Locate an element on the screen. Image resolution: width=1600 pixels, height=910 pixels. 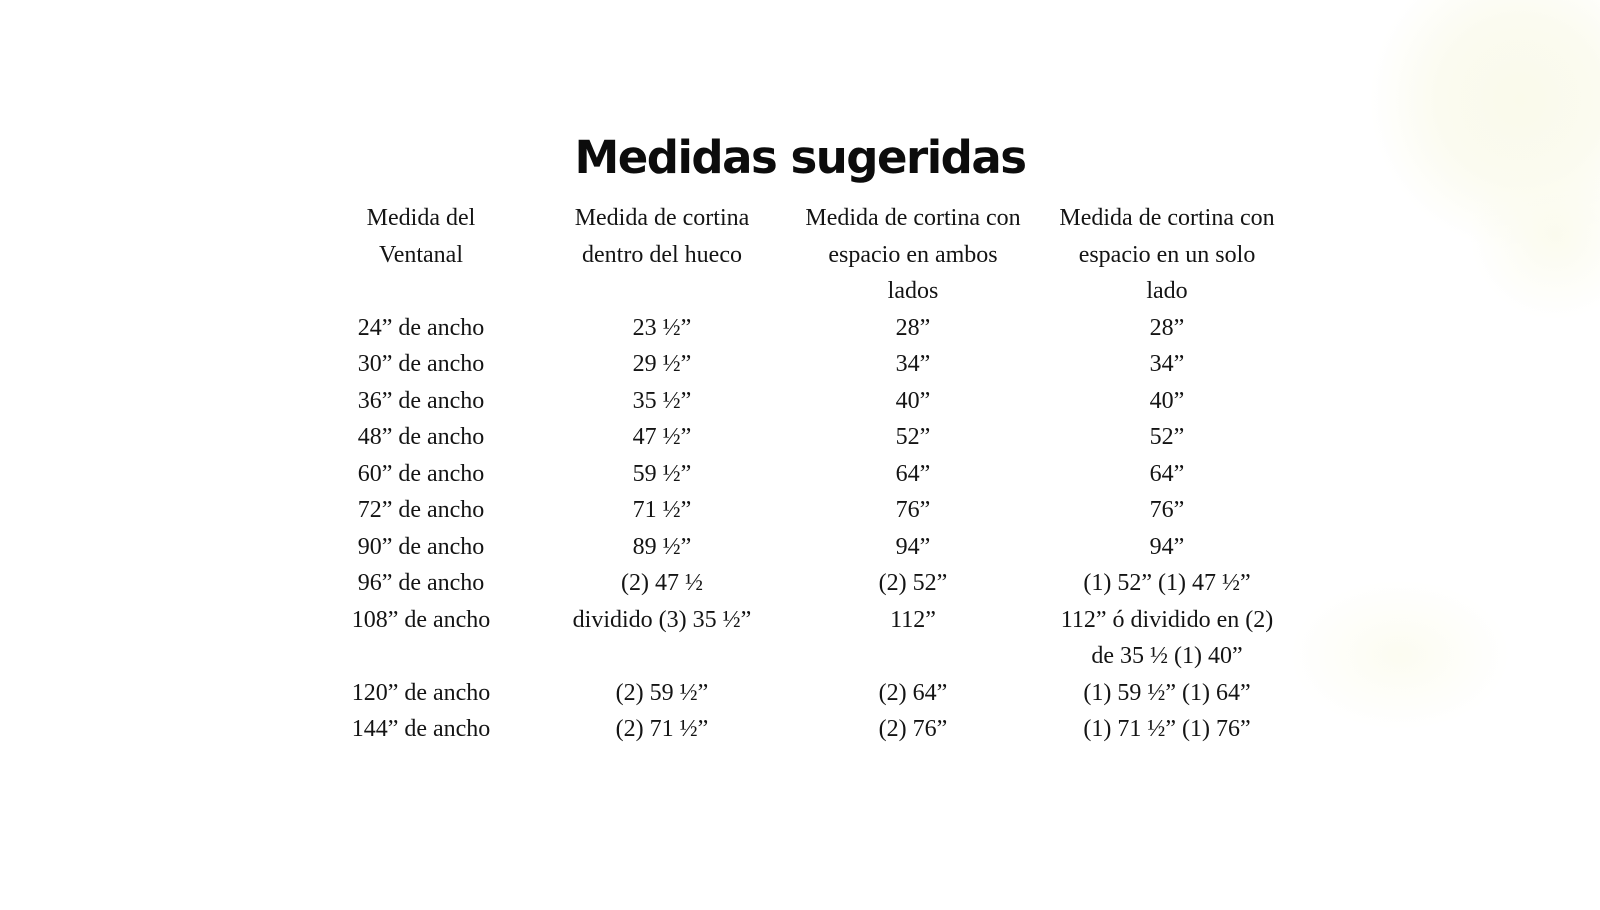
curtain-measure-cell: 23 ½” is located at coordinates (662, 327).